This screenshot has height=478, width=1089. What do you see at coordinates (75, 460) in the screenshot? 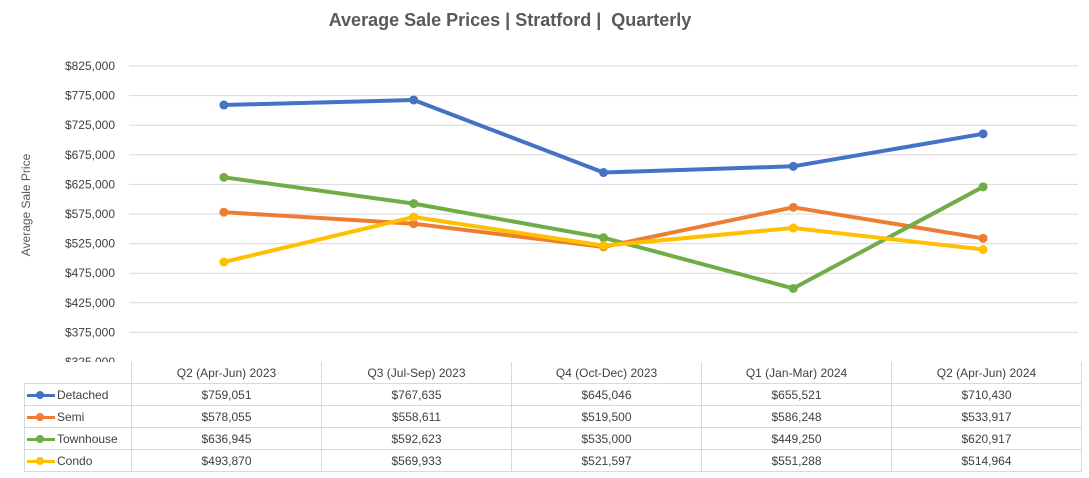
I see `legend-label: Condo` at bounding box center [75, 460].